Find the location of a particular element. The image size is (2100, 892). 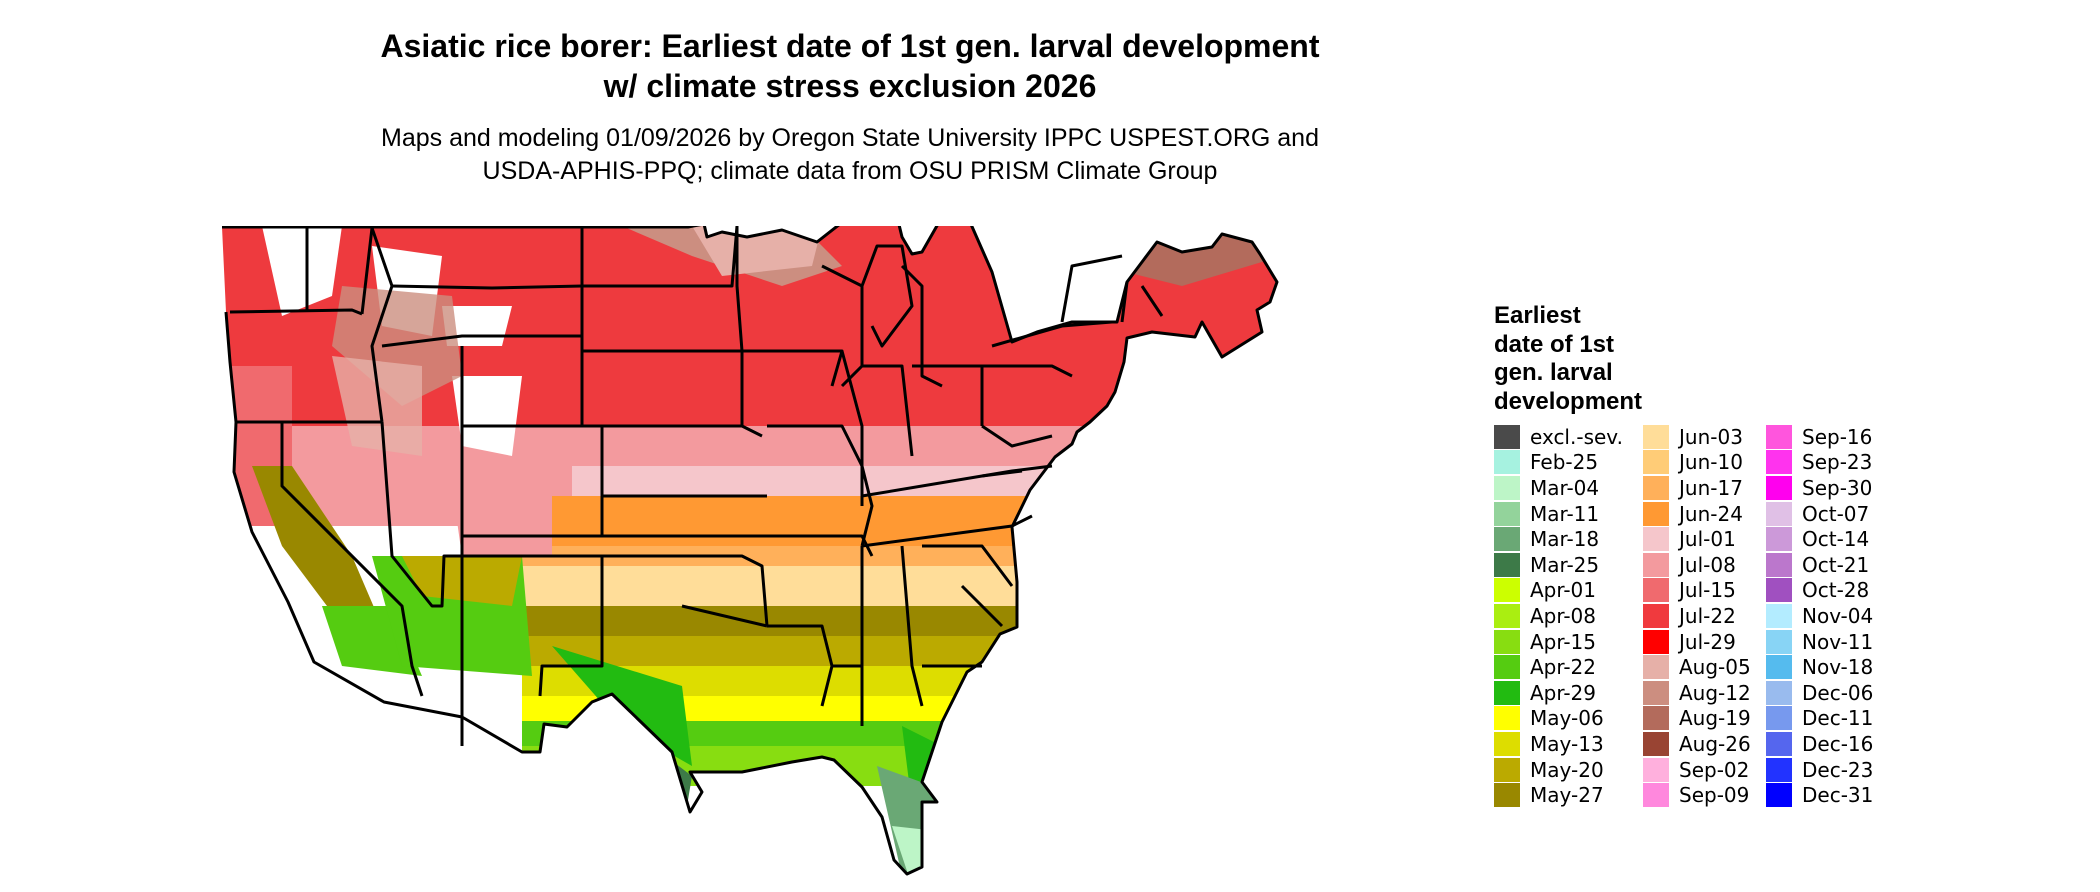

legend-item: Dec-23 is located at coordinates (1819, 770).